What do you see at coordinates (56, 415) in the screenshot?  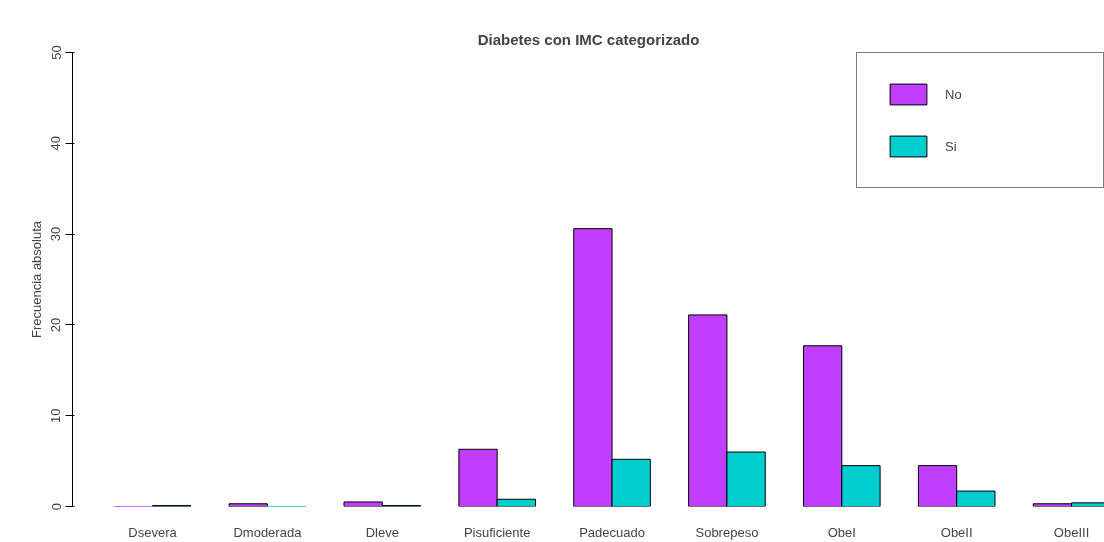 I see `y-tick-label: 10` at bounding box center [56, 415].